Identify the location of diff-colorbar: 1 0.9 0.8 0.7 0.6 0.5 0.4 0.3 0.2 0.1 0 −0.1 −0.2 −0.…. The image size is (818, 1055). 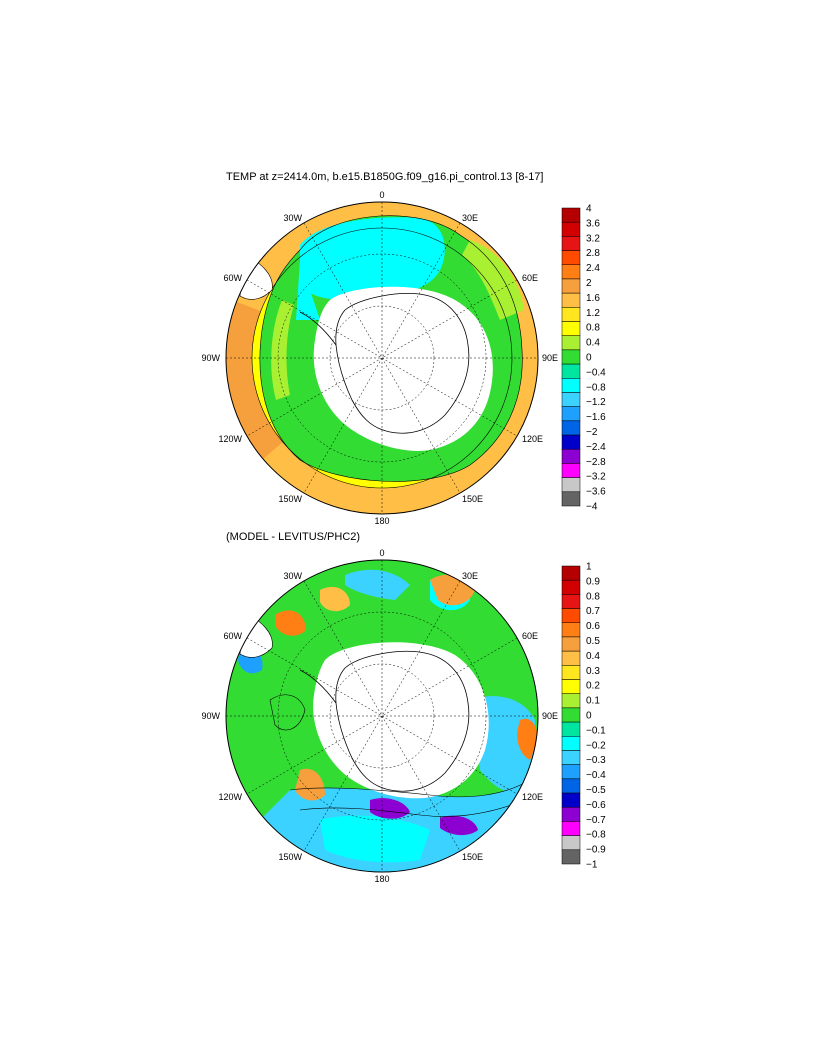
(583, 716).